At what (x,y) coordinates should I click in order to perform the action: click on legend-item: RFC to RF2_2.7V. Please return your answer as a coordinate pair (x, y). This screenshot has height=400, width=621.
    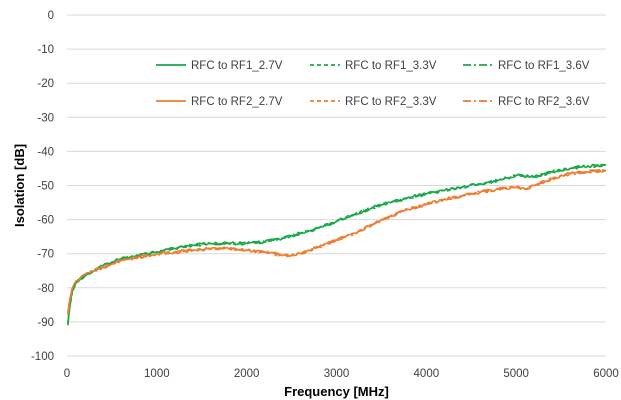
    Looking at the image, I should click on (219, 102).